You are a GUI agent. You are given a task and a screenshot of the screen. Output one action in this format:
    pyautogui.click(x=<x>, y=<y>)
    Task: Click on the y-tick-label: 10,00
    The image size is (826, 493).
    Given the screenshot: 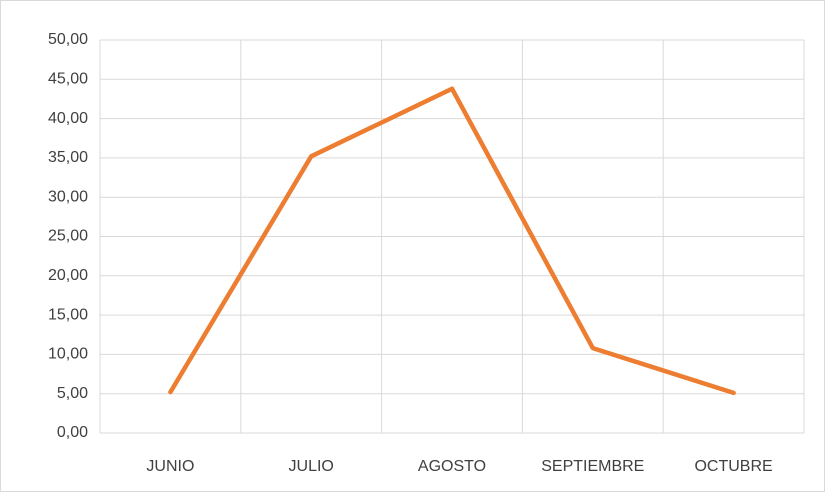 What is the action you would take?
    pyautogui.click(x=68, y=354)
    